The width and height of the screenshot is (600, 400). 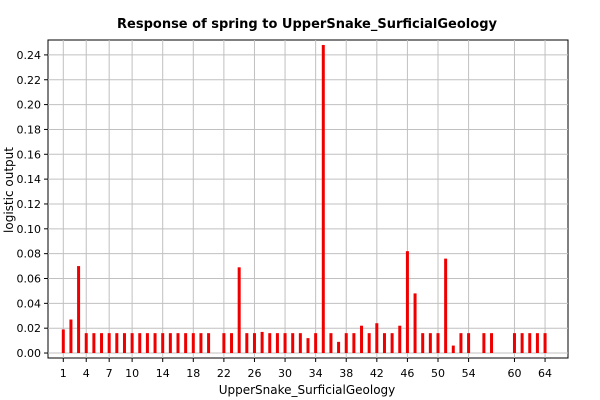 What do you see at coordinates (316, 373) in the screenshot?
I see `x-tick-label: 34` at bounding box center [316, 373].